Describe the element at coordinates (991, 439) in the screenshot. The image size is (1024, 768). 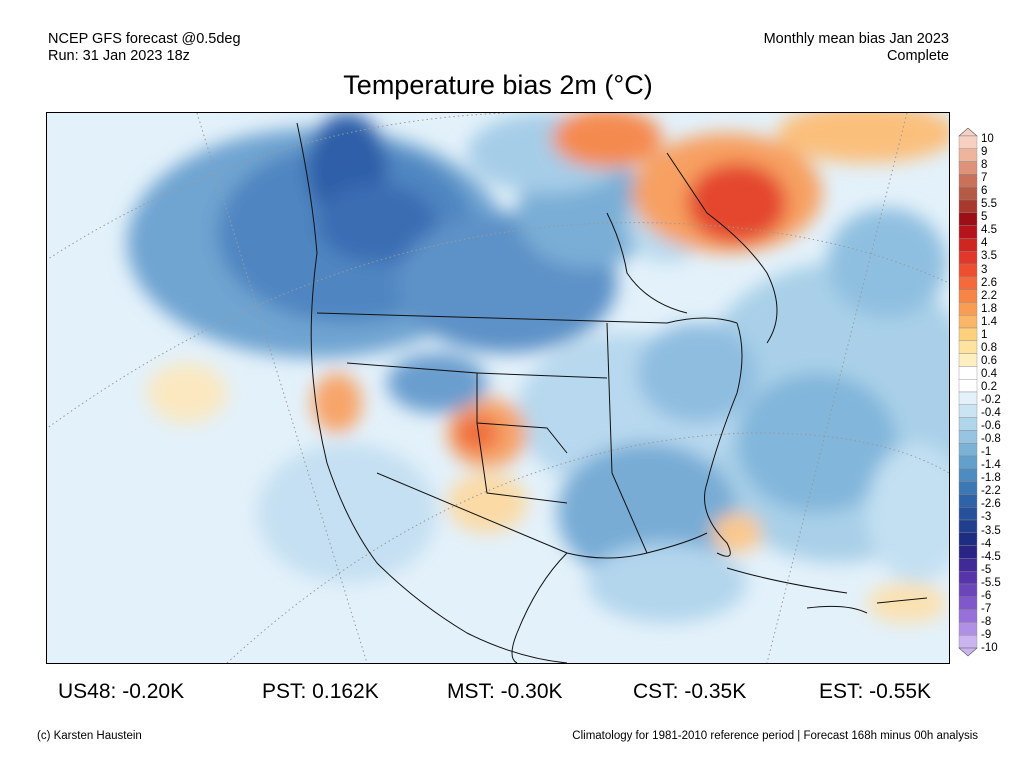
I see `colorbar-tick-label: -0.8` at that location.